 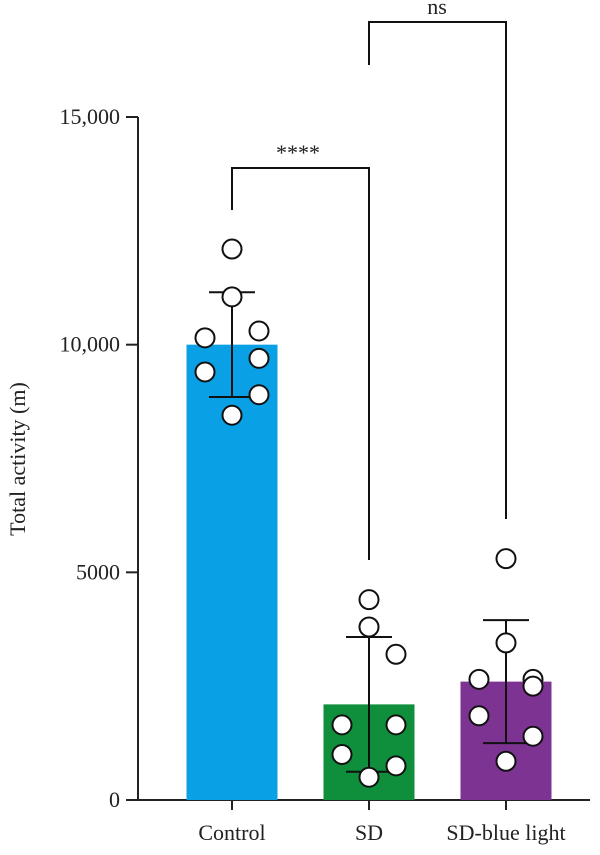 What do you see at coordinates (369, 832) in the screenshot?
I see `x-tick-label: SD` at bounding box center [369, 832].